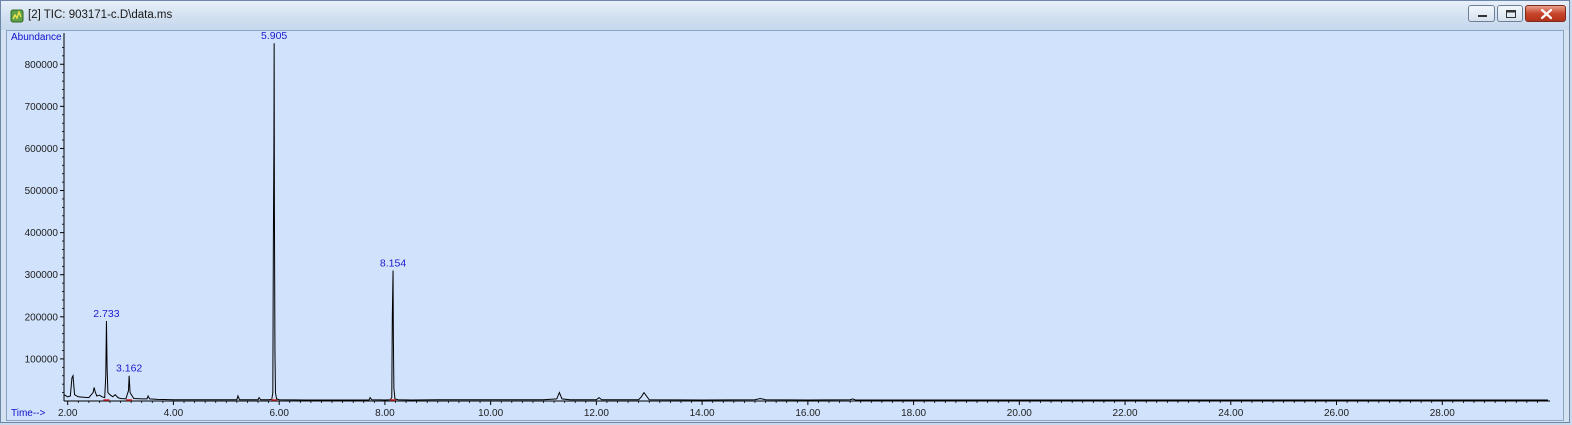 This screenshot has width=1572, height=425. Describe the element at coordinates (1019, 413) in the screenshot. I see `x-tick-label: 20.00` at that location.